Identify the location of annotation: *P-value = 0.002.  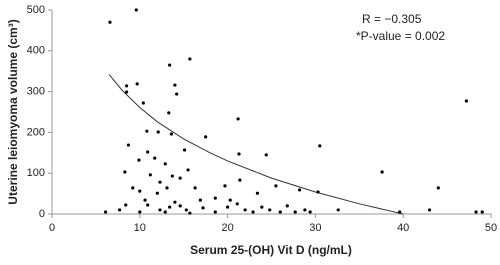
(400, 36).